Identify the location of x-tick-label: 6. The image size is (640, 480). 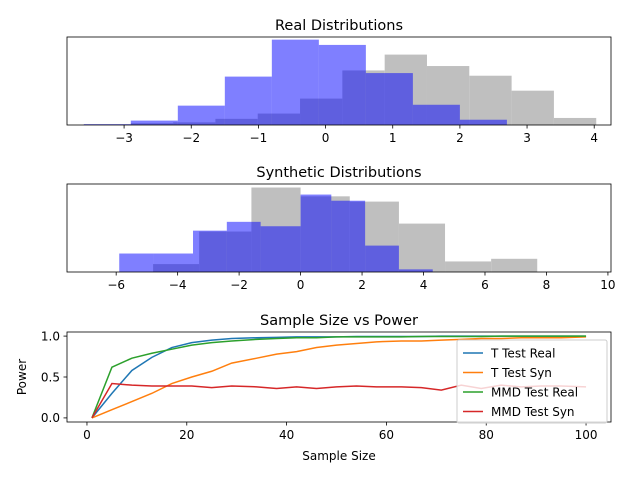
(485, 285).